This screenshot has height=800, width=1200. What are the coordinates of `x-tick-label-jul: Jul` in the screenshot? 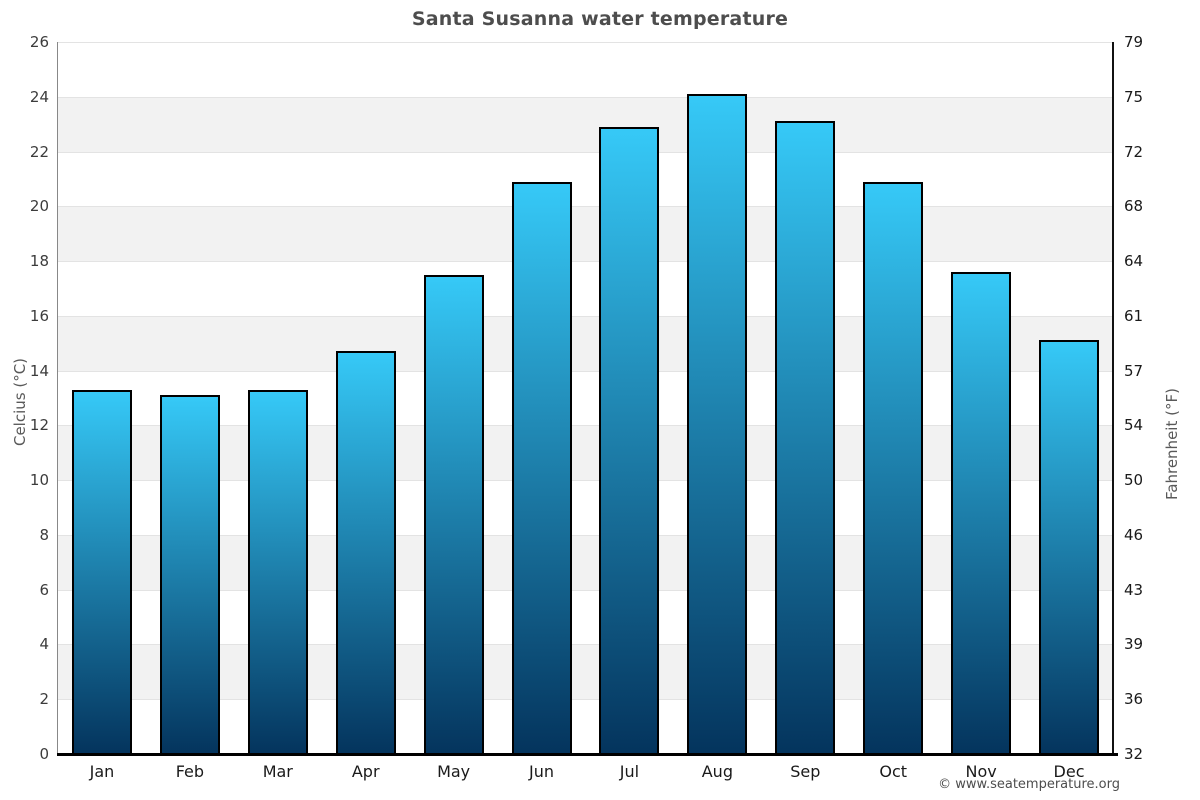 It's located at (629, 771).